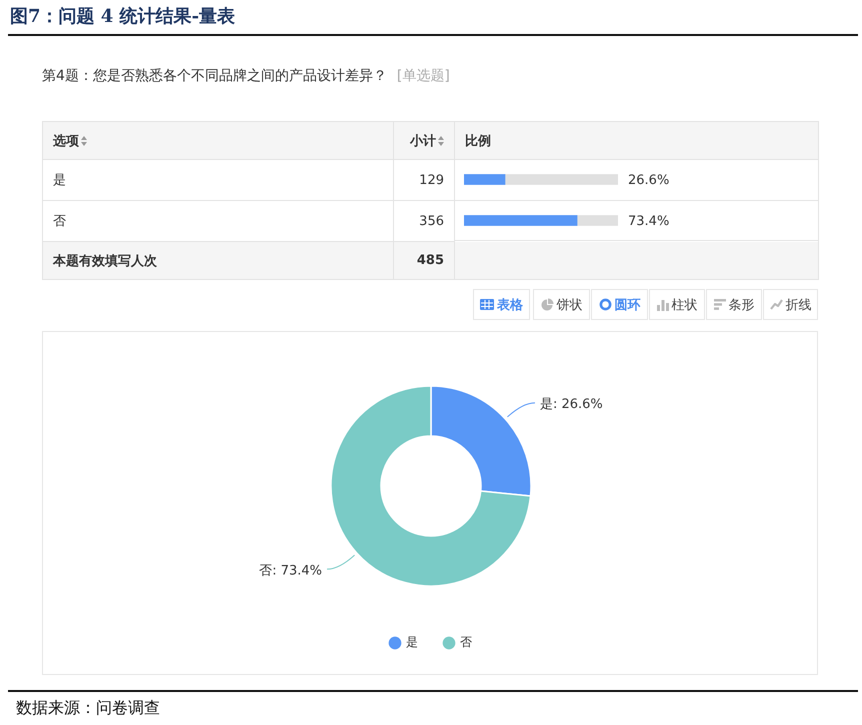 The width and height of the screenshot is (862, 725). Describe the element at coordinates (734, 304) in the screenshot. I see `toolbar-button: 条形` at that location.